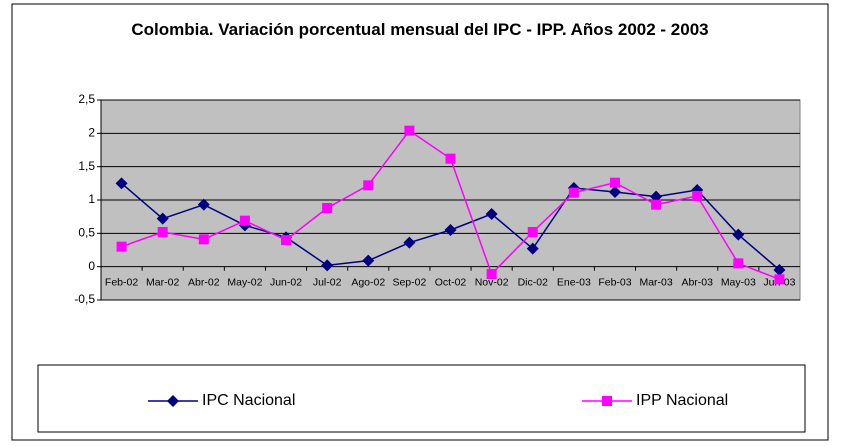 This screenshot has width=841, height=448. I want to click on y-tick-label: 2,5, so click(86, 99).